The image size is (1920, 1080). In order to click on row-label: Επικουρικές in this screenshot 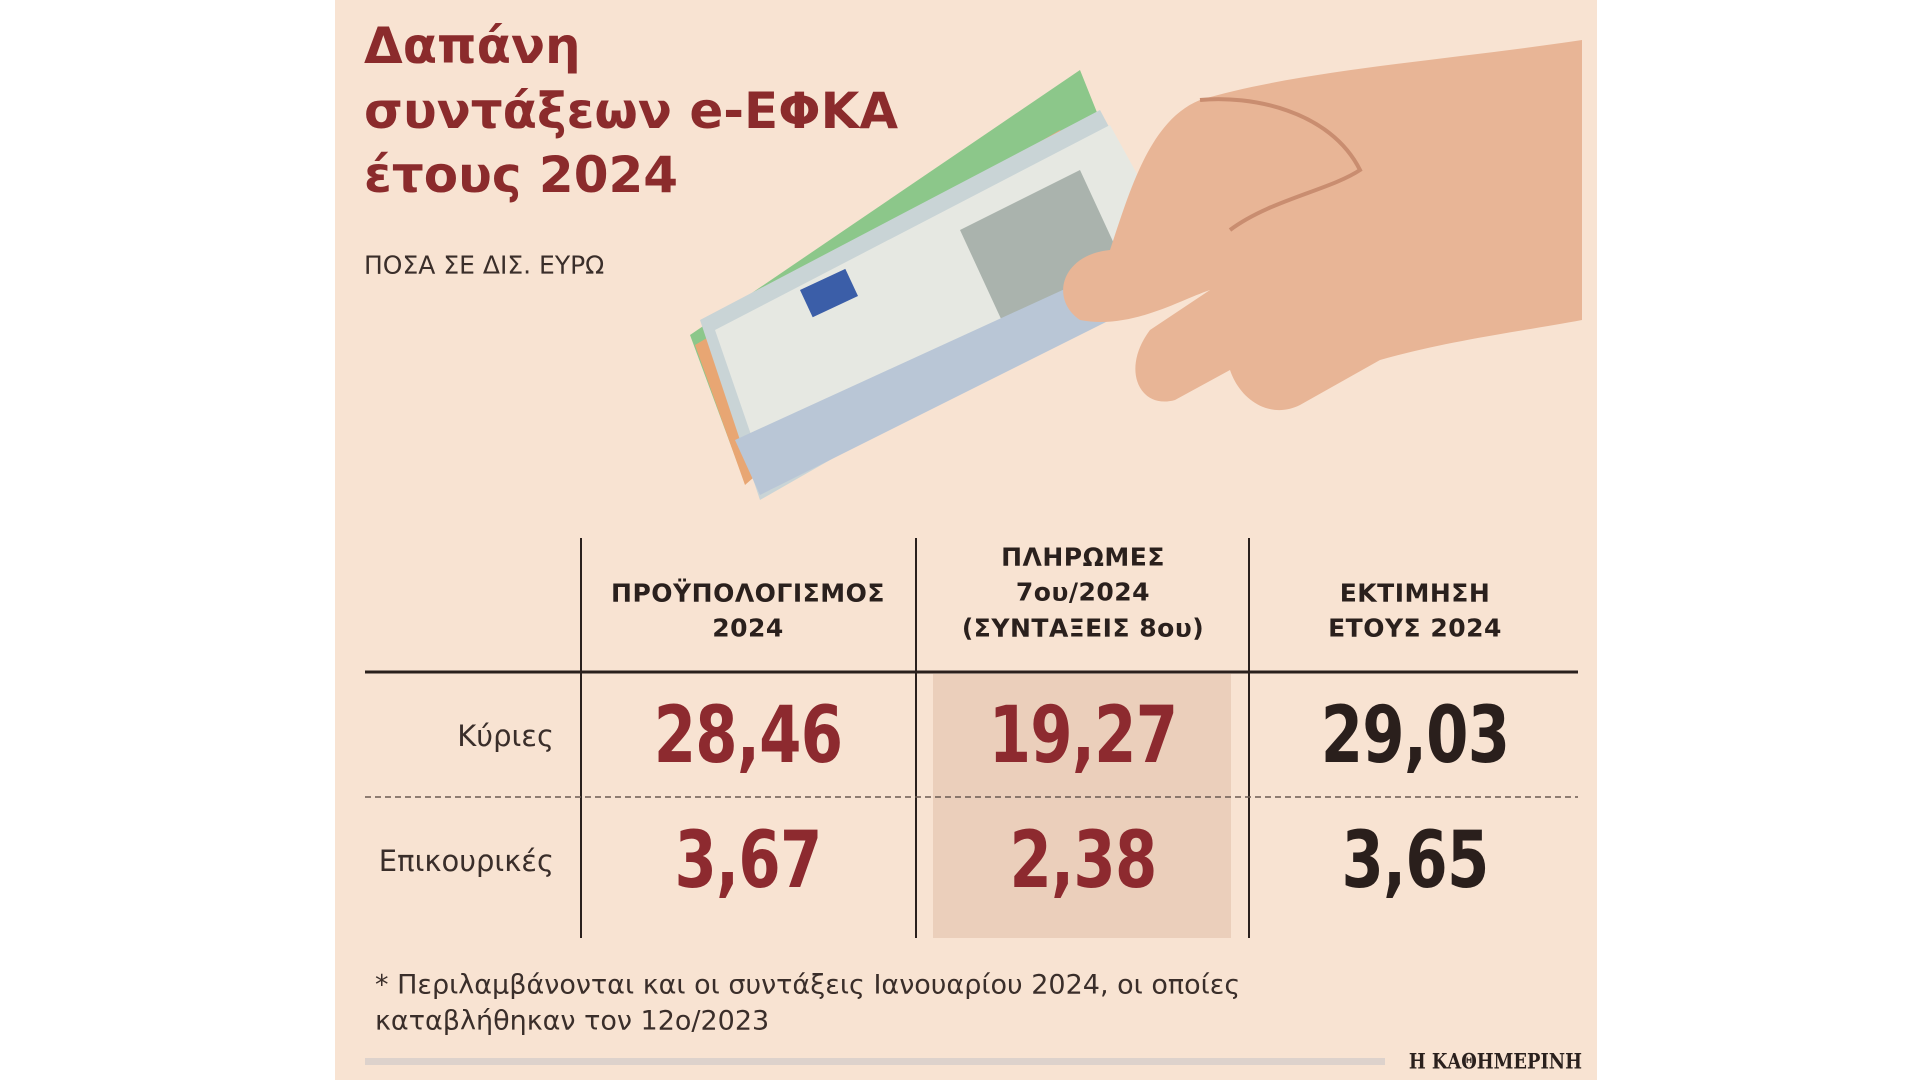, I will do `click(466, 861)`.